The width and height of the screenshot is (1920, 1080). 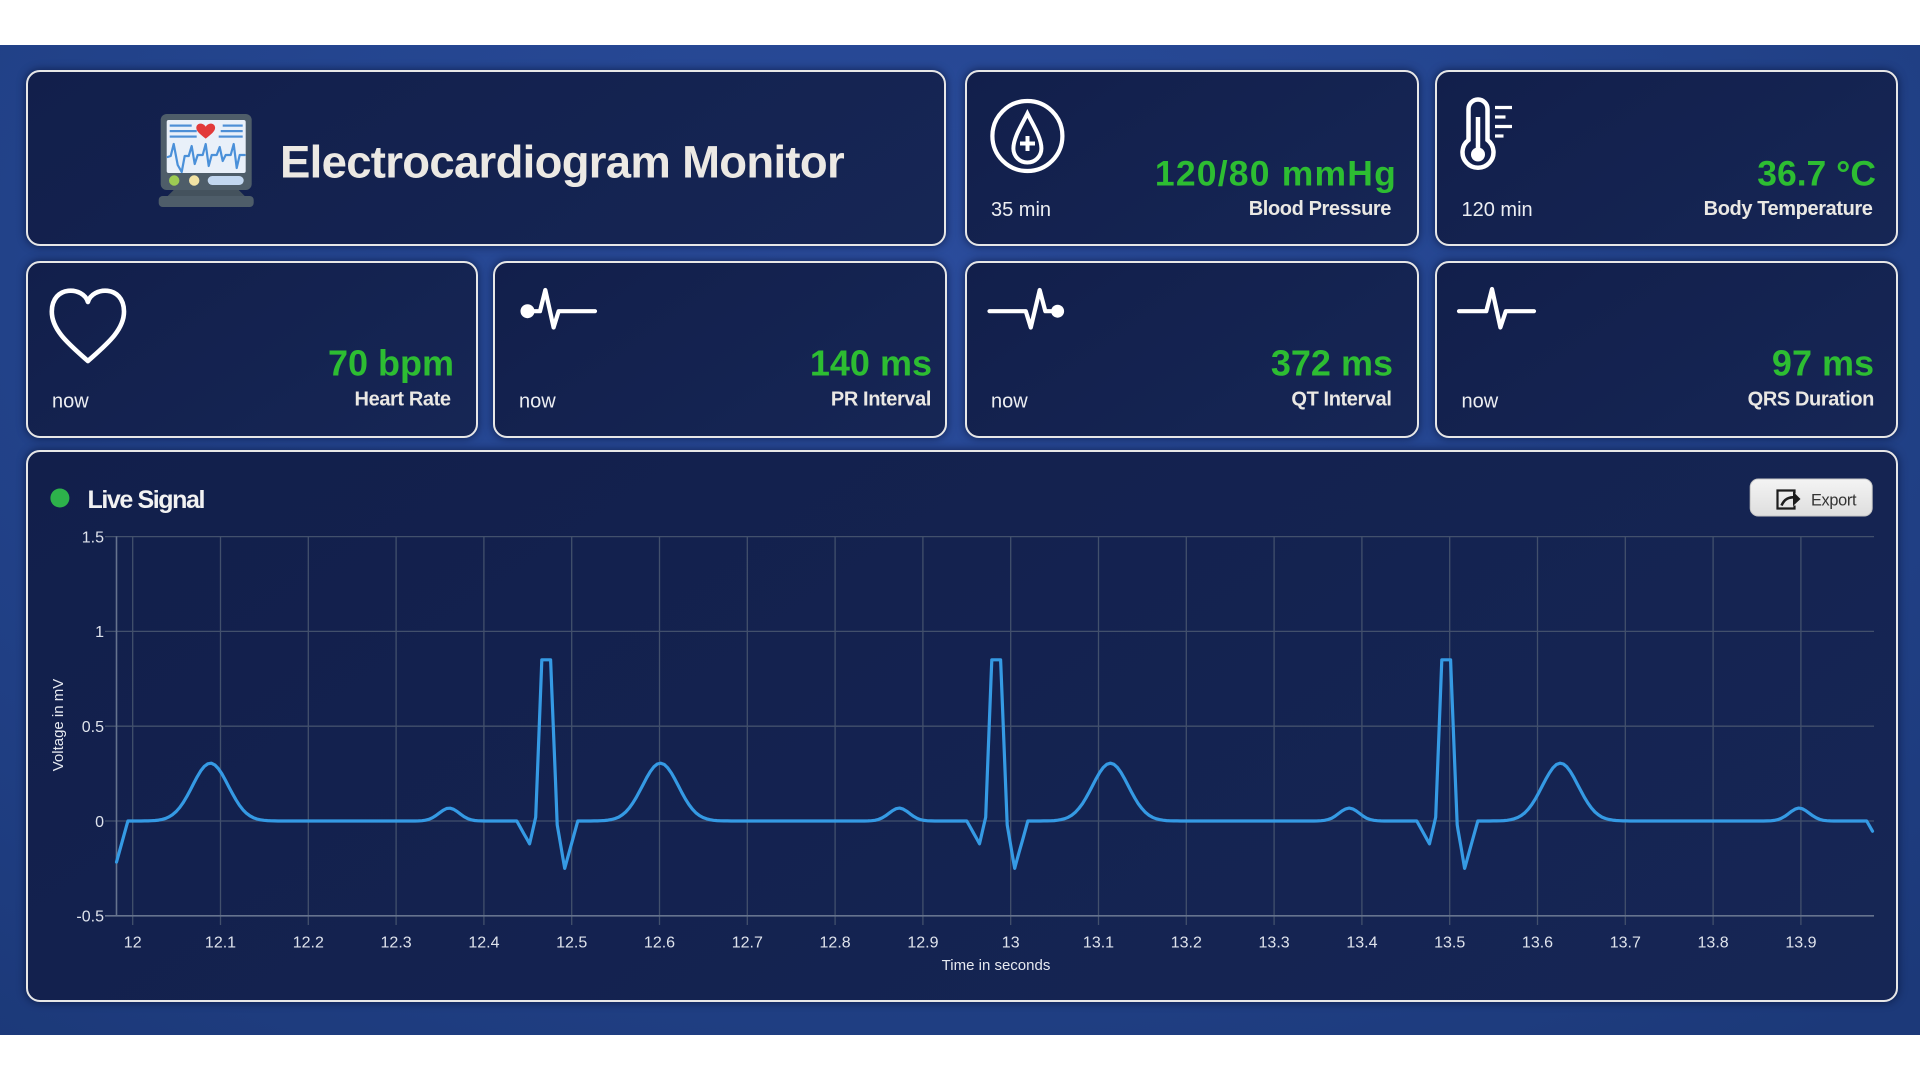 What do you see at coordinates (1811, 400) in the screenshot?
I see `svg-text: QRS Duration` at bounding box center [1811, 400].